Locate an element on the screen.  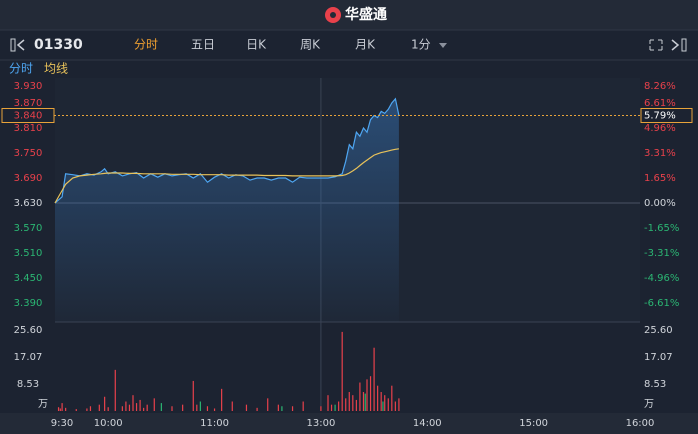
y-tick-label: 3.870 is located at coordinates (28, 103).